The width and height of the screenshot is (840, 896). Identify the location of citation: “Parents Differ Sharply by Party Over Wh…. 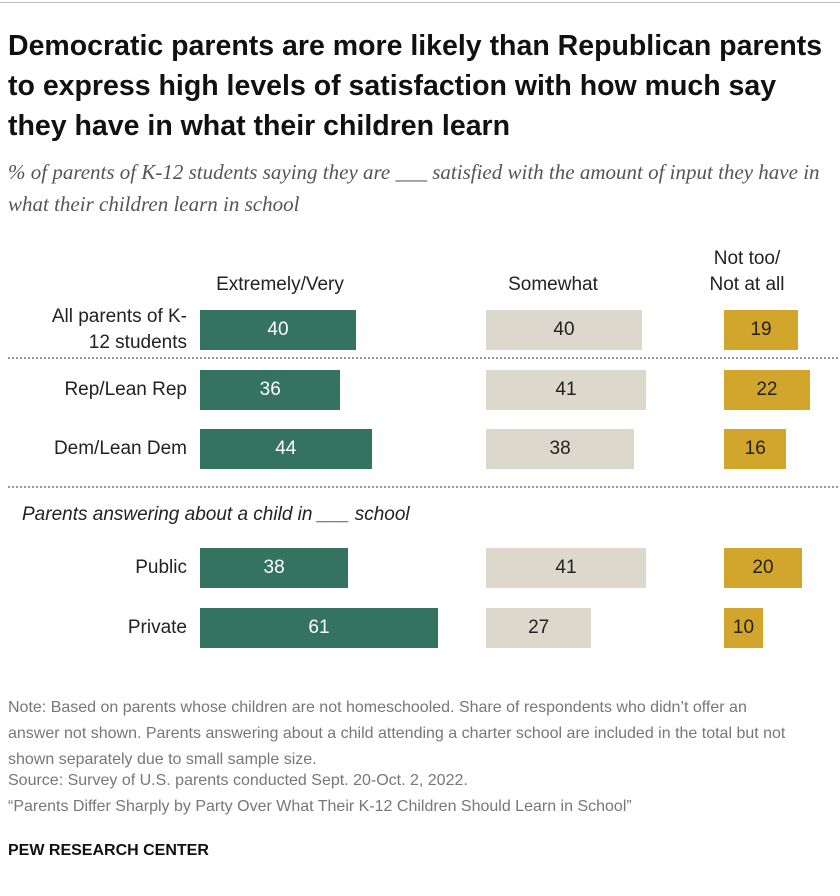
(320, 806).